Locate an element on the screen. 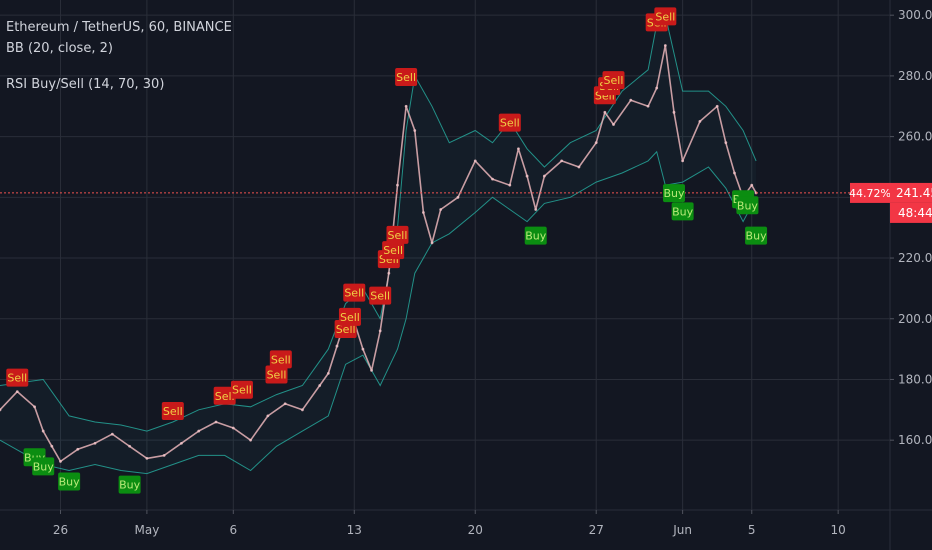 This screenshot has height=550, width=932. price-tick-label: 220.00 is located at coordinates (915, 258).